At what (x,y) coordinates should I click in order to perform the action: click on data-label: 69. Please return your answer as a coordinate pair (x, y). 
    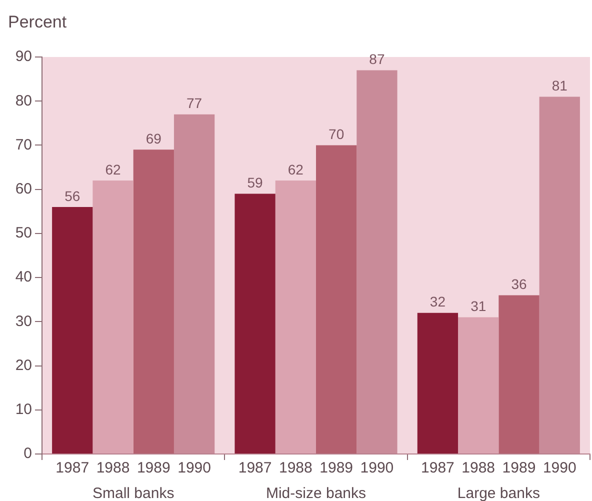
    Looking at the image, I should click on (154, 138).